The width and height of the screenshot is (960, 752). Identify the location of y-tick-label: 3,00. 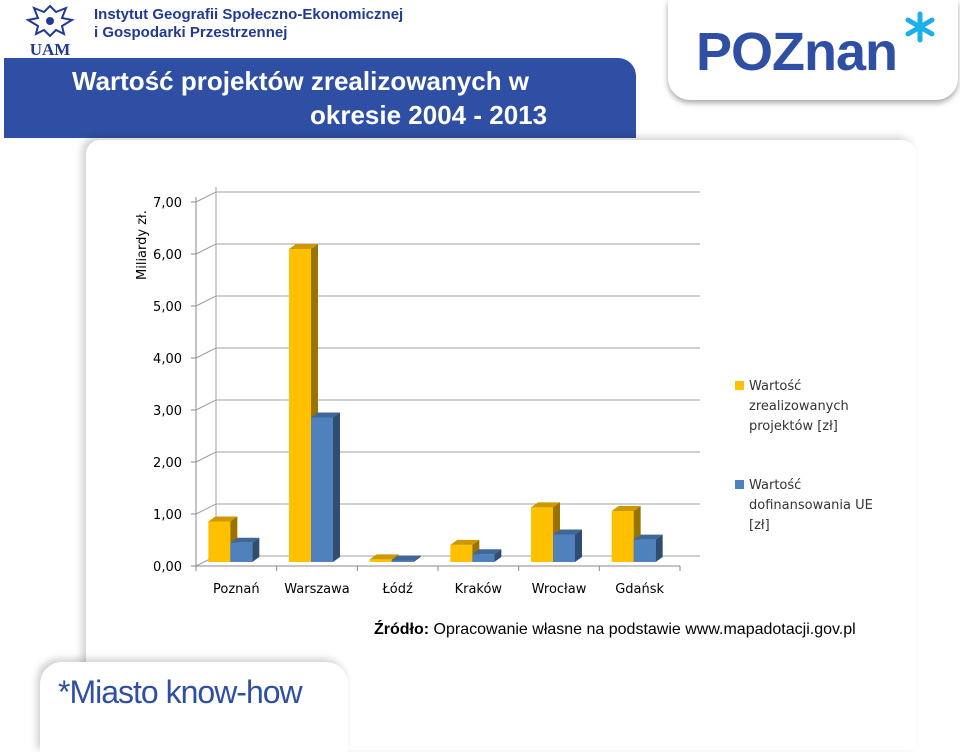
(167, 411).